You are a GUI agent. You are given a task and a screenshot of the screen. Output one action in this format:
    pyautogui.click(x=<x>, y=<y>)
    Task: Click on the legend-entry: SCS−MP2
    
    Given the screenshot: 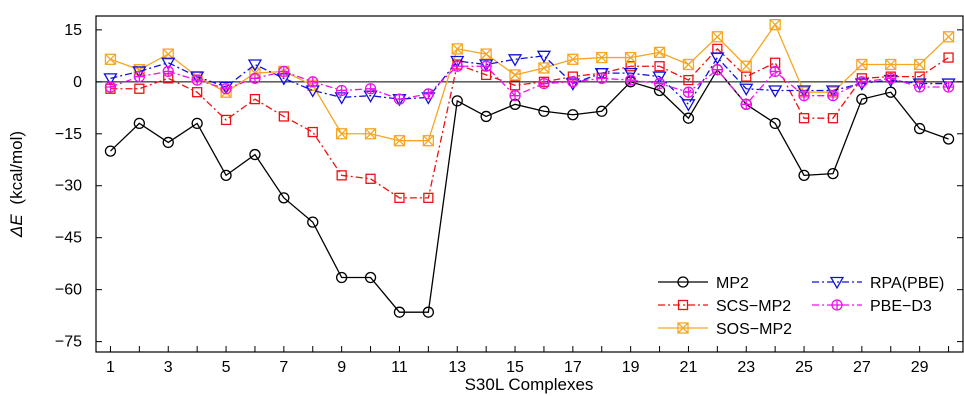 What is the action you would take?
    pyautogui.click(x=724, y=306)
    